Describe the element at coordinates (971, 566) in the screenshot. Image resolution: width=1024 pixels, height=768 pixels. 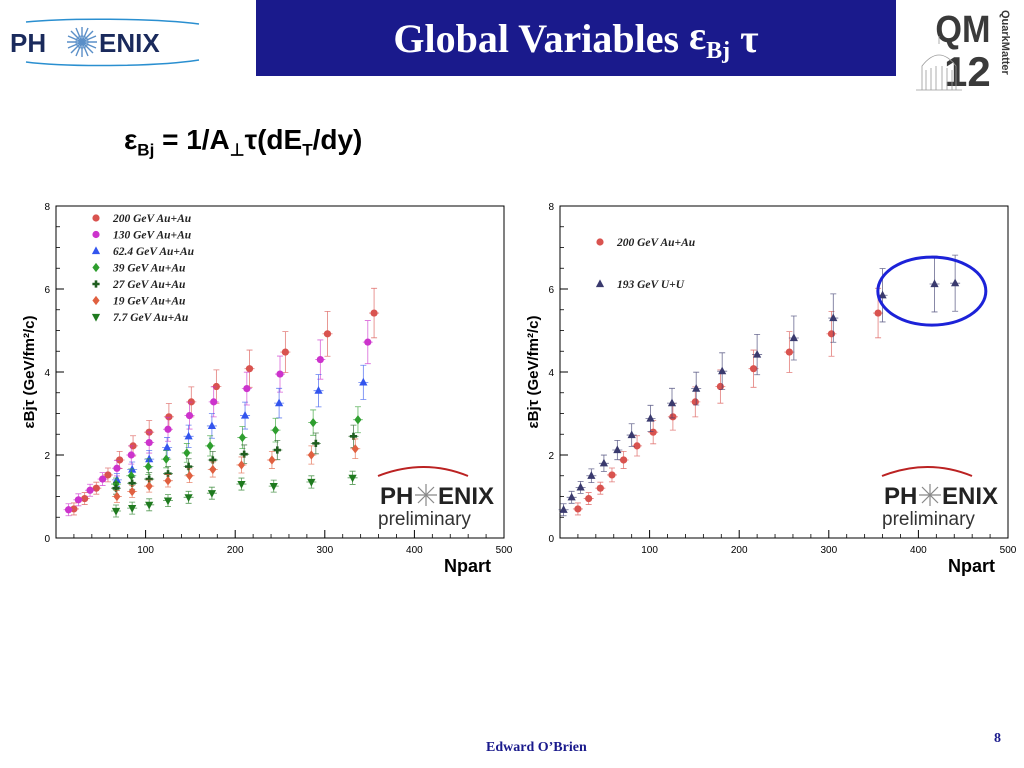
I see `x-axis-label: Npart` at that location.